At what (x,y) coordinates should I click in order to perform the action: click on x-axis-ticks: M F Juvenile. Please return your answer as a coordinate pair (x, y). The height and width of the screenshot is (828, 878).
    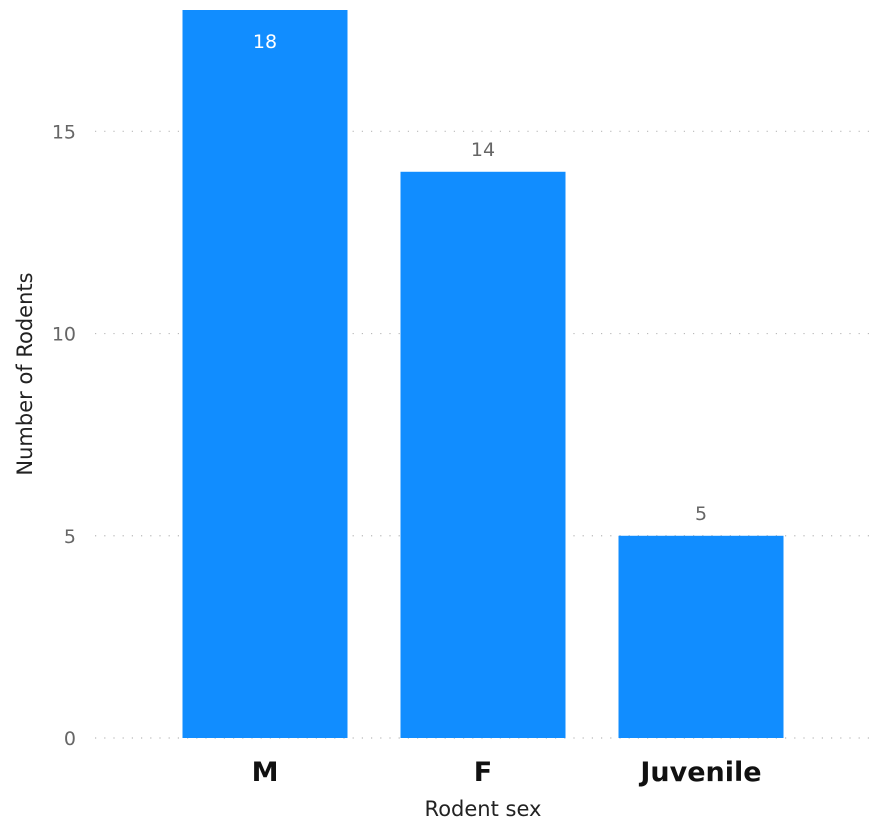
    Looking at the image, I should click on (507, 772).